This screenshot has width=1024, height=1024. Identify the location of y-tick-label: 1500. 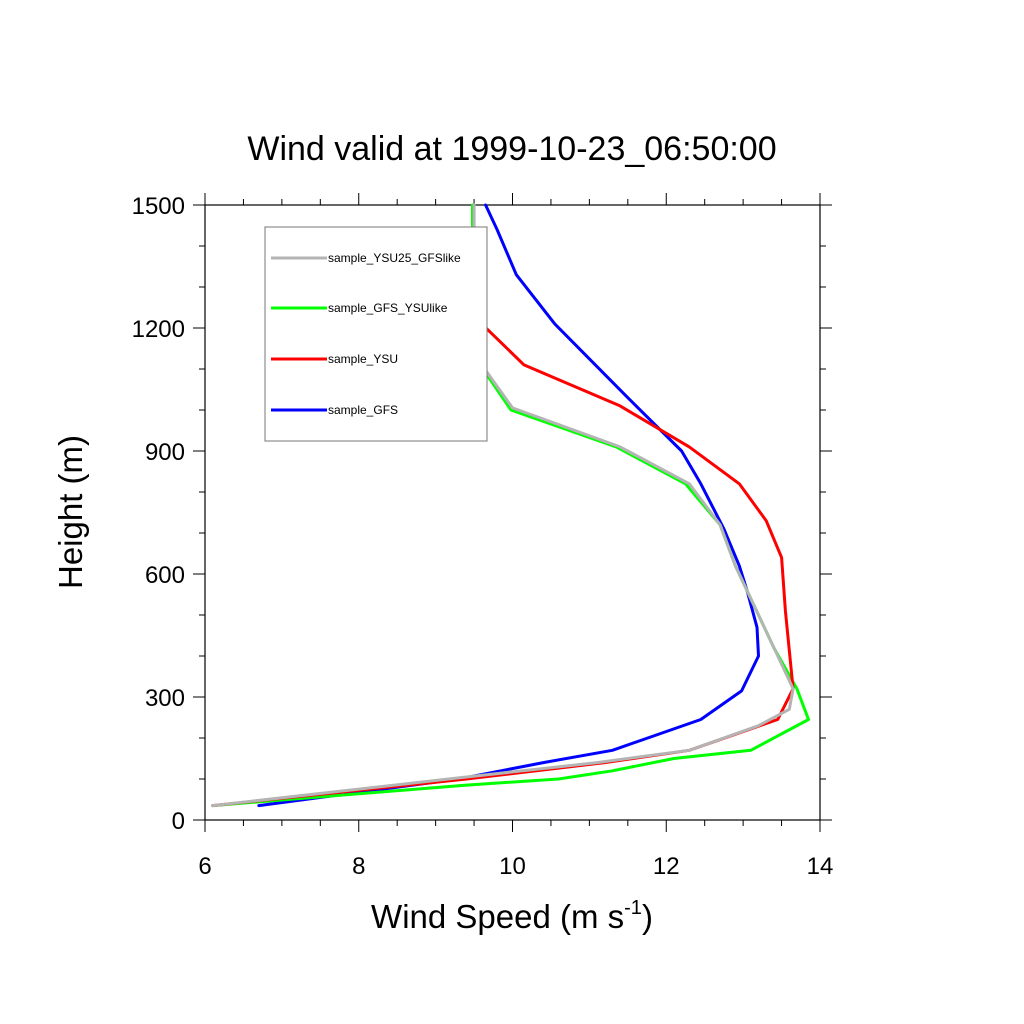
(158, 206).